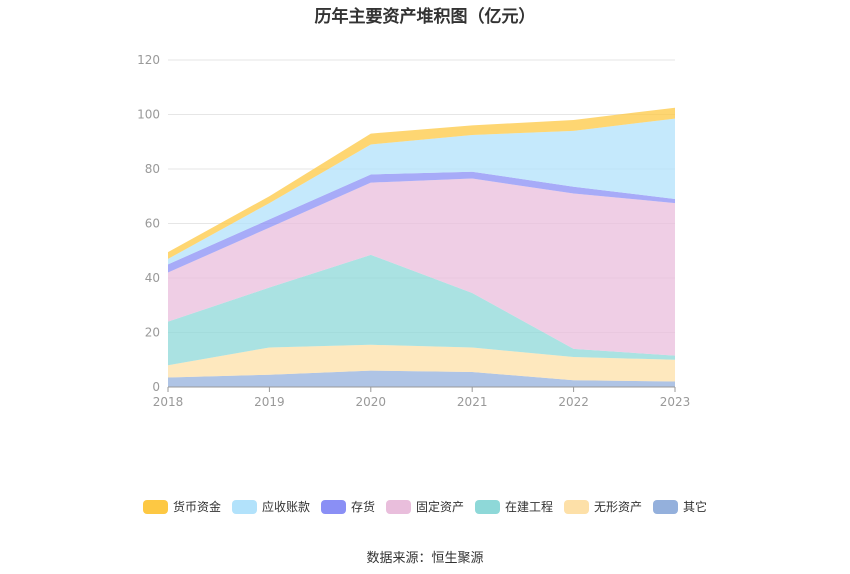 This screenshot has width=850, height=574. I want to click on legend-label: 货币资金, so click(196, 507).